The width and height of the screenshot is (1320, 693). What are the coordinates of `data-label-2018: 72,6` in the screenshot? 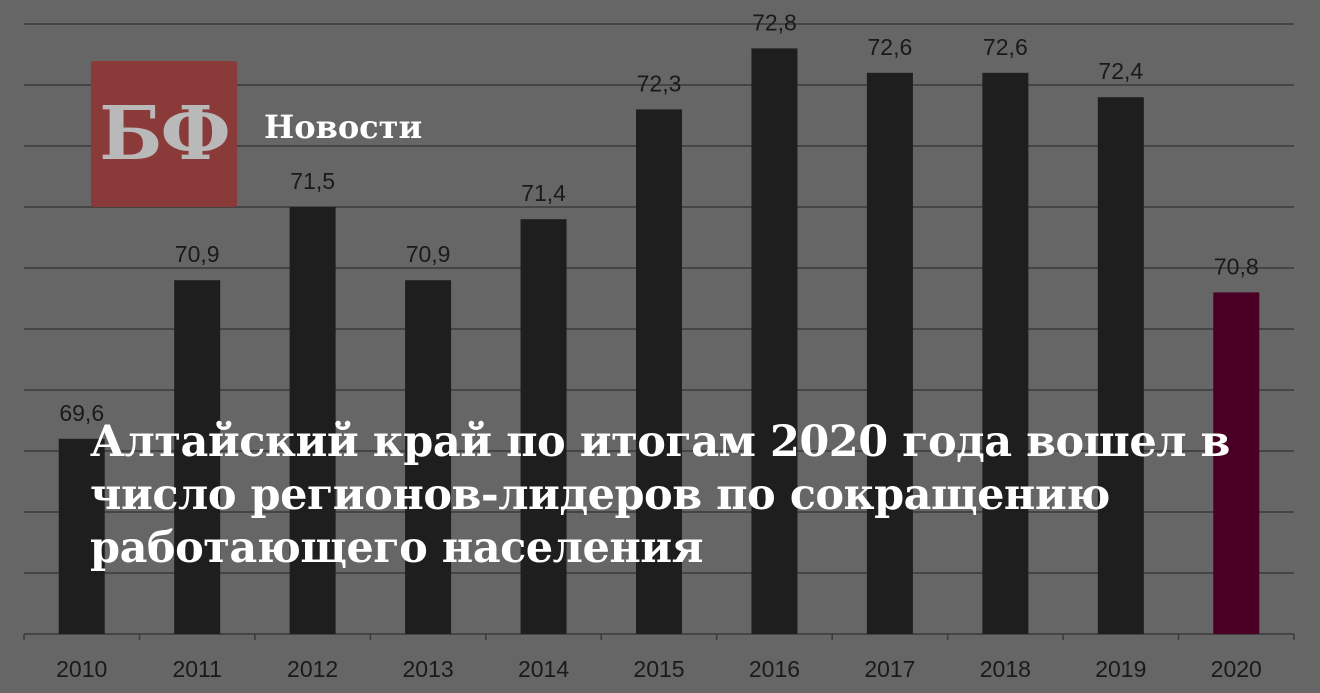 It's located at (1005, 47).